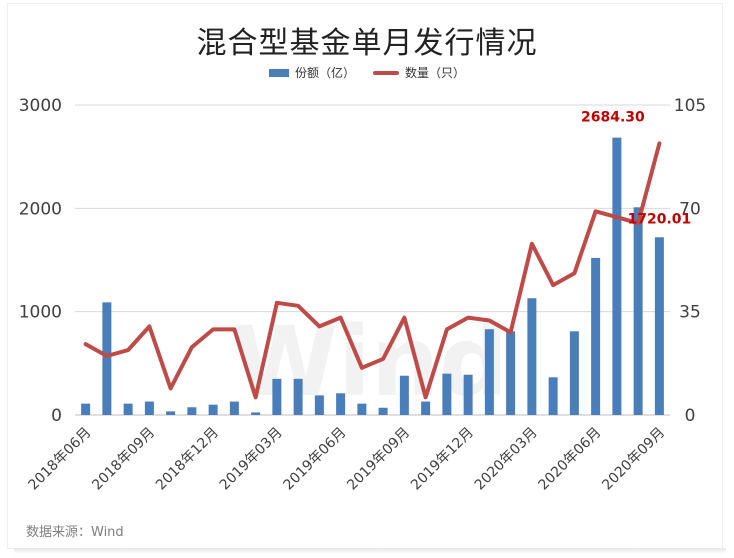 The width and height of the screenshot is (734, 558). I want to click on legend-item-share: 份额（亿）, so click(311, 72).